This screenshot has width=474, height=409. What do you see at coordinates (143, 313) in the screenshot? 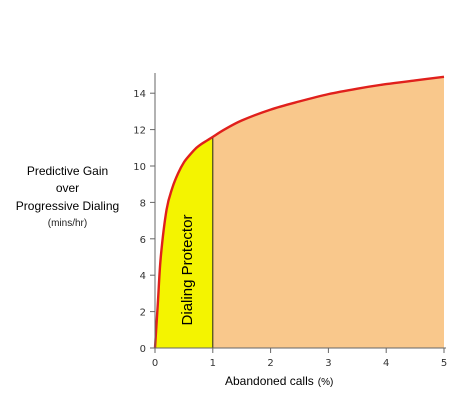
I see `y-tick-label-2: 2` at bounding box center [143, 313].